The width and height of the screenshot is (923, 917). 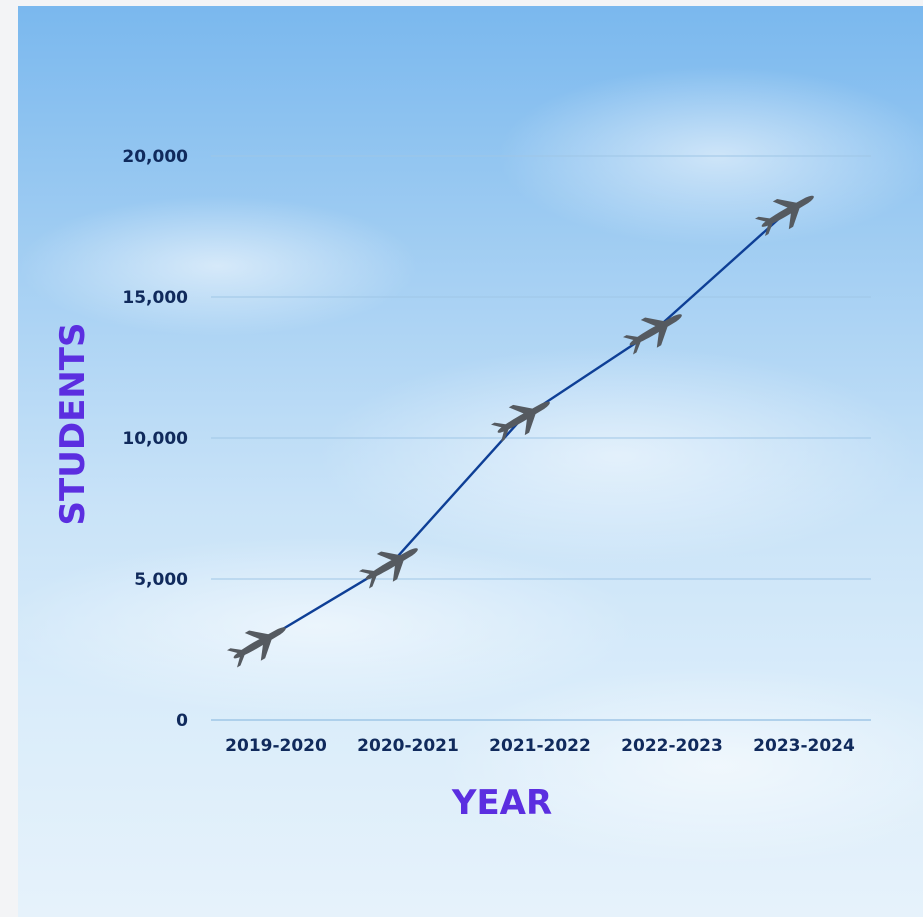 What do you see at coordinates (804, 746) in the screenshot?
I see `x-tick-label: 2023-2024` at bounding box center [804, 746].